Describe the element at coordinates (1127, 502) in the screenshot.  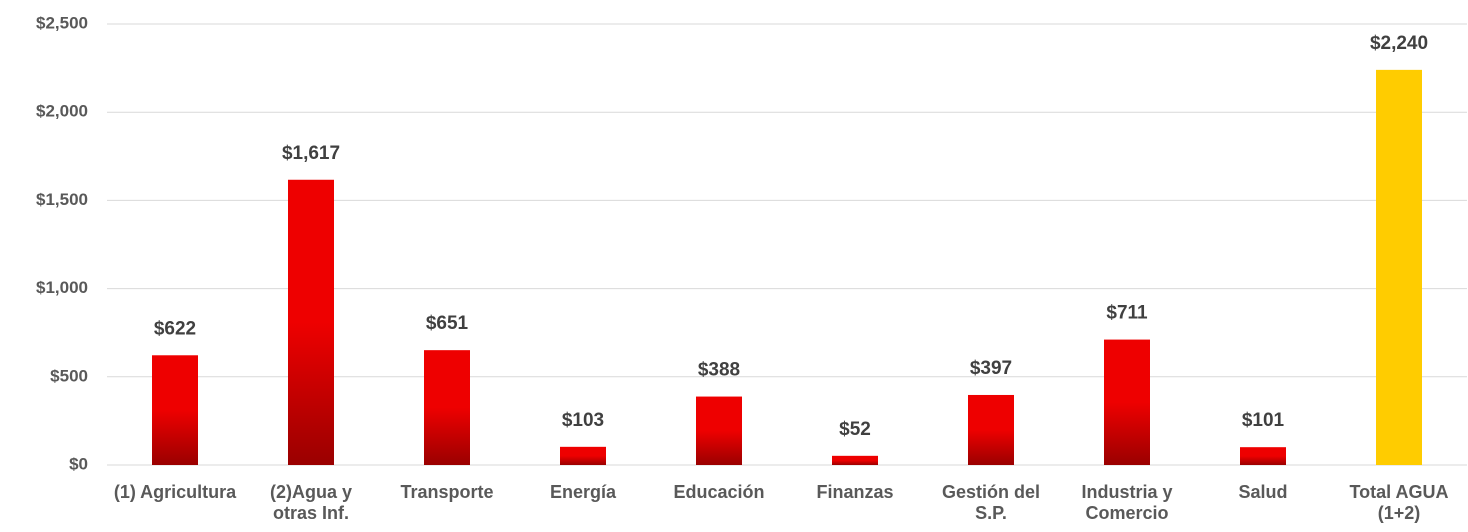
I see `x-tick-label: Industria y Comercio` at that location.